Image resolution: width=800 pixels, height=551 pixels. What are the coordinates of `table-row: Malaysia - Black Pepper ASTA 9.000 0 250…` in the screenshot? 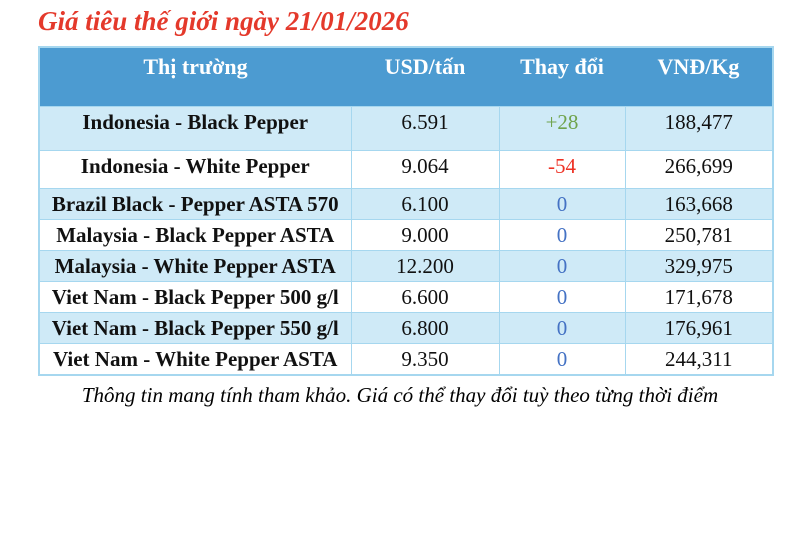 It's located at (406, 235).